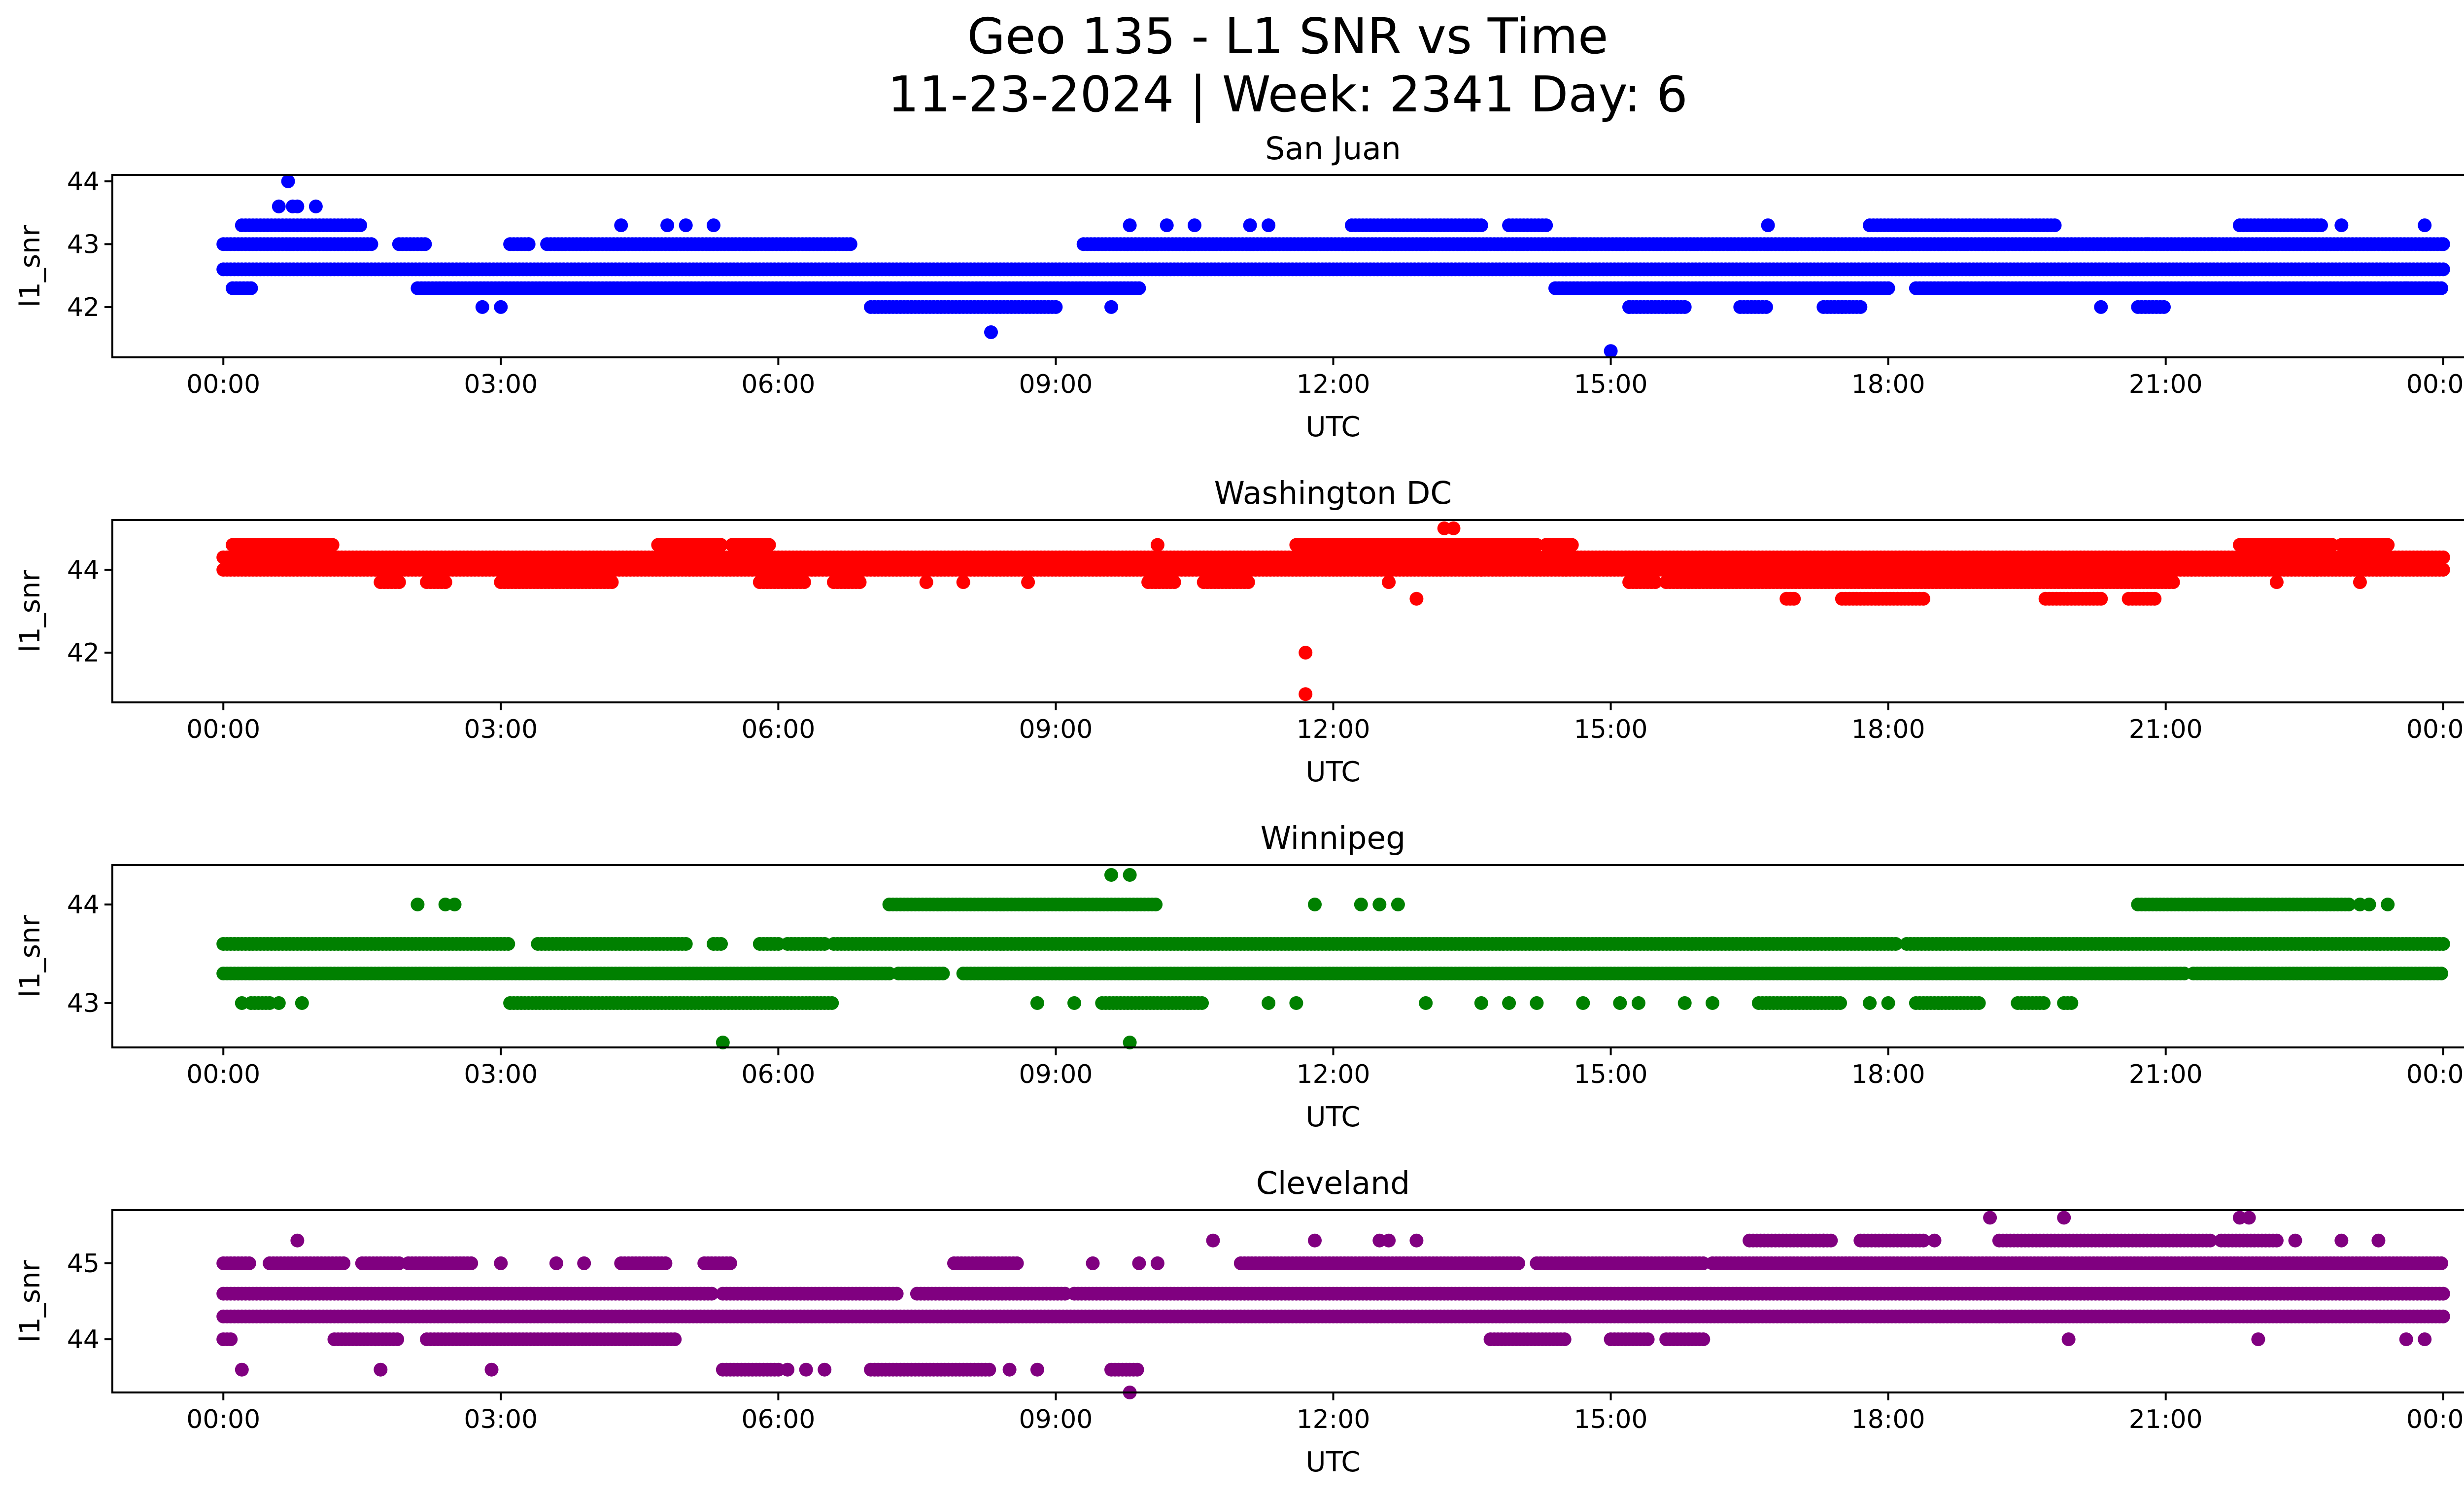 This screenshot has height=1495, width=2464. What do you see at coordinates (83, 244) in the screenshot?
I see `y-tick-label: 43` at bounding box center [83, 244].